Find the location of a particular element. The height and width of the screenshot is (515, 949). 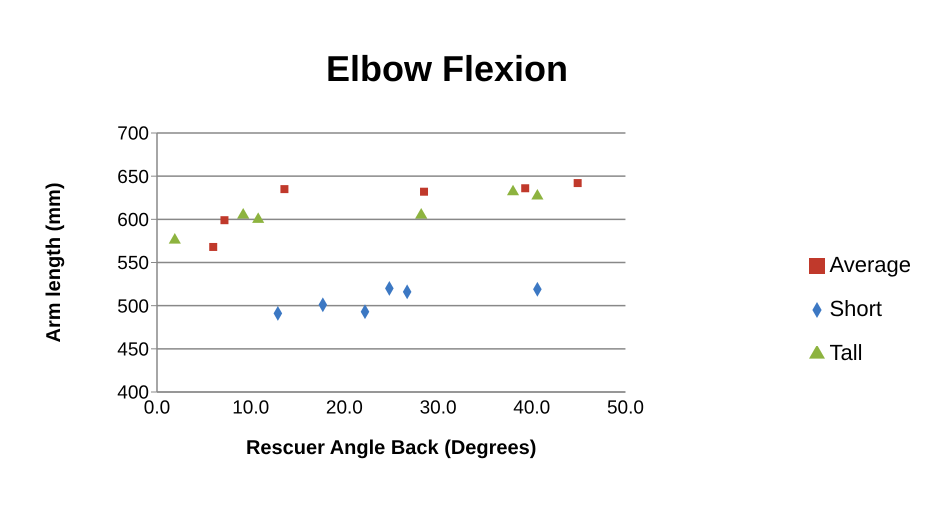

y-axis-title: Arm length (mm) is located at coordinates (54, 262).